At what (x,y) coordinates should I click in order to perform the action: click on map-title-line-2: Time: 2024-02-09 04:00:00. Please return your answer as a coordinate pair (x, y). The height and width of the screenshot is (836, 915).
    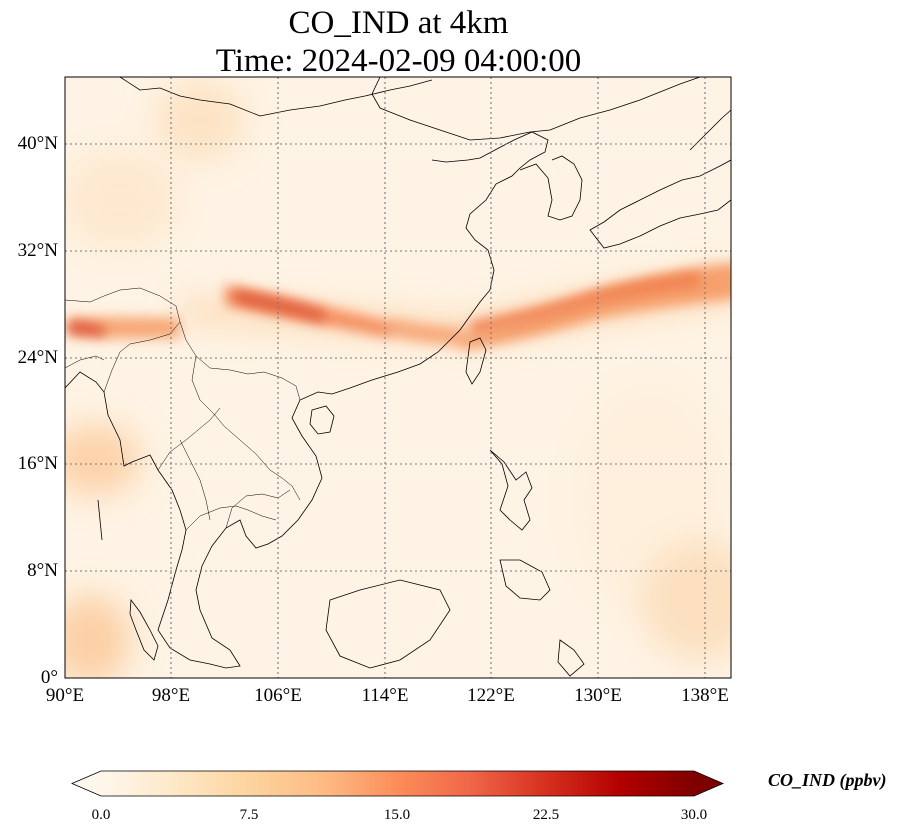
    Looking at the image, I should click on (398, 61).